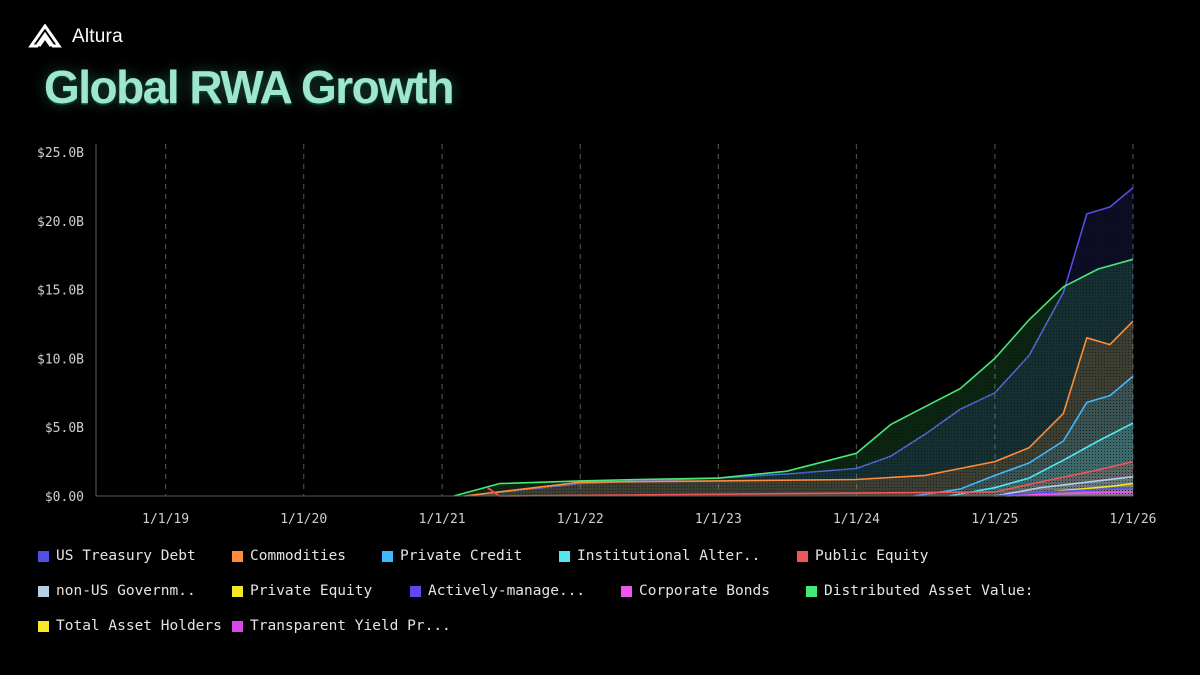 The height and width of the screenshot is (675, 1200). What do you see at coordinates (994, 519) in the screenshot?
I see `x-tick-label: 1/1/25` at bounding box center [994, 519].